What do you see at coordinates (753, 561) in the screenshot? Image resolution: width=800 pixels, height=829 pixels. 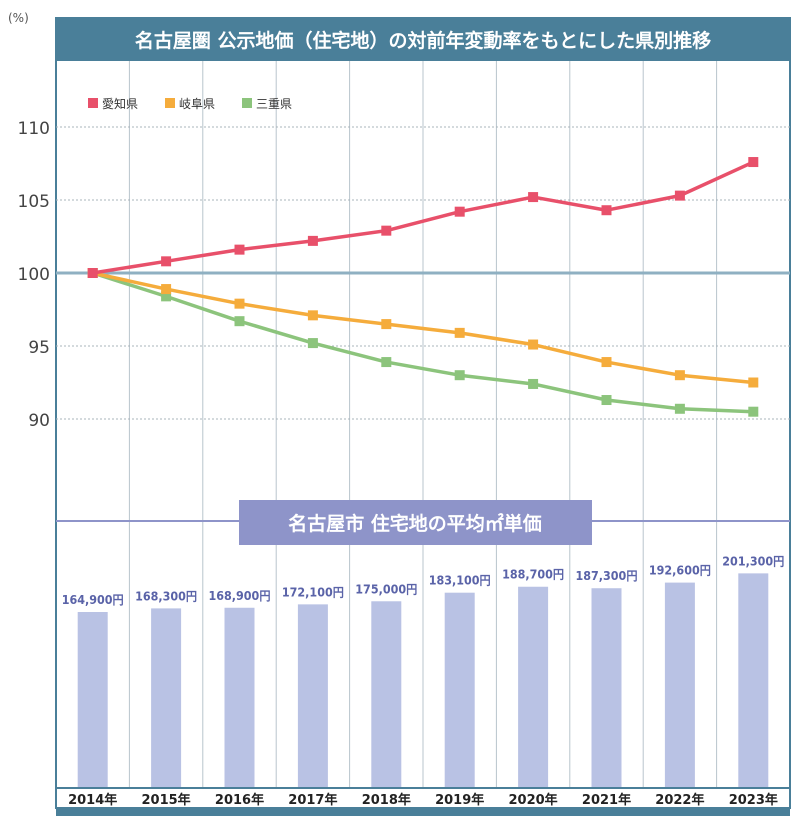 I see `bar-value-label: 201,300円` at bounding box center [753, 561].